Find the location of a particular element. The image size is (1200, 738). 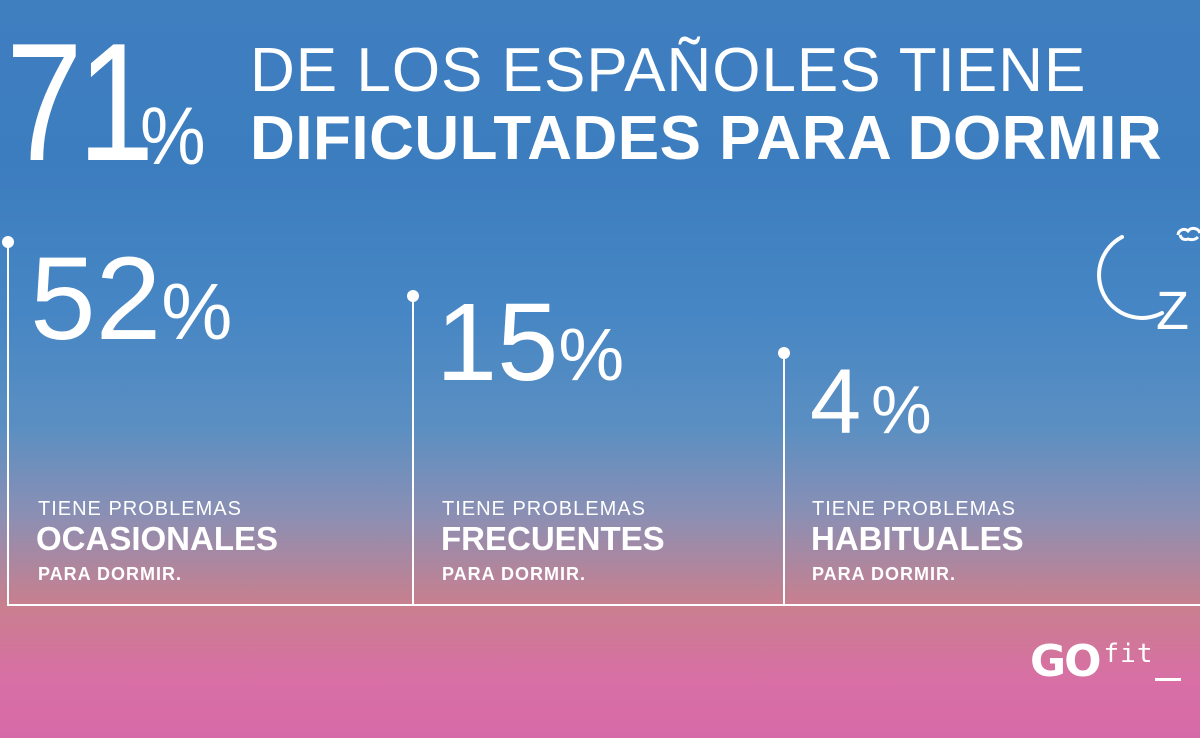

headline-percent-sign: % is located at coordinates (173, 136).